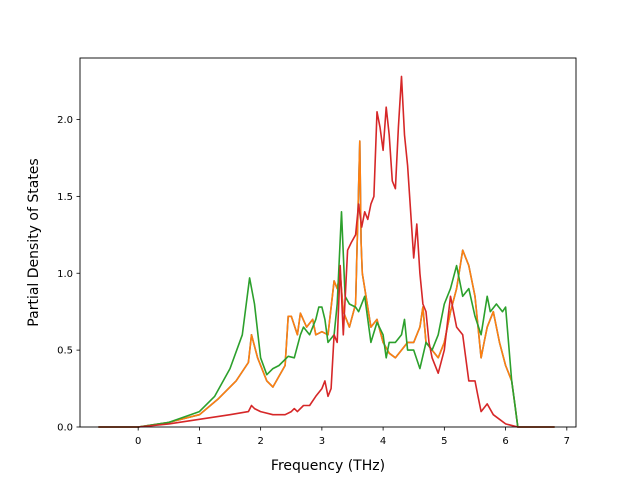 This screenshot has height=480, width=640. I want to click on x-tick-label: 2, so click(260, 441).